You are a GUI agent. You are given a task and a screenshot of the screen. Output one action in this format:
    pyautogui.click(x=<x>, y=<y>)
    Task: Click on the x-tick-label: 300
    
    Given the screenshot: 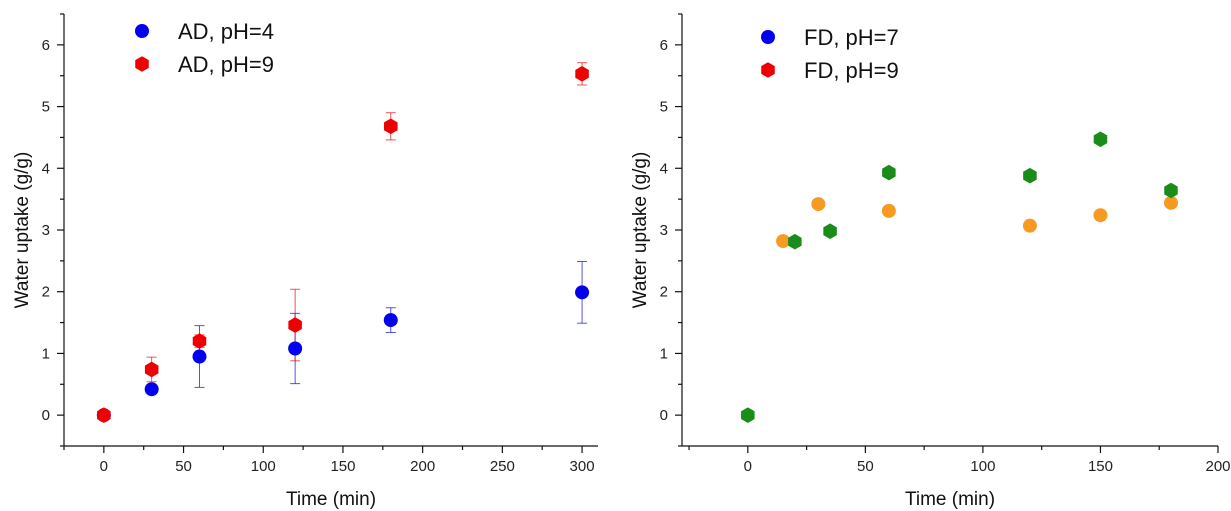 What is the action you would take?
    pyautogui.click(x=582, y=466)
    